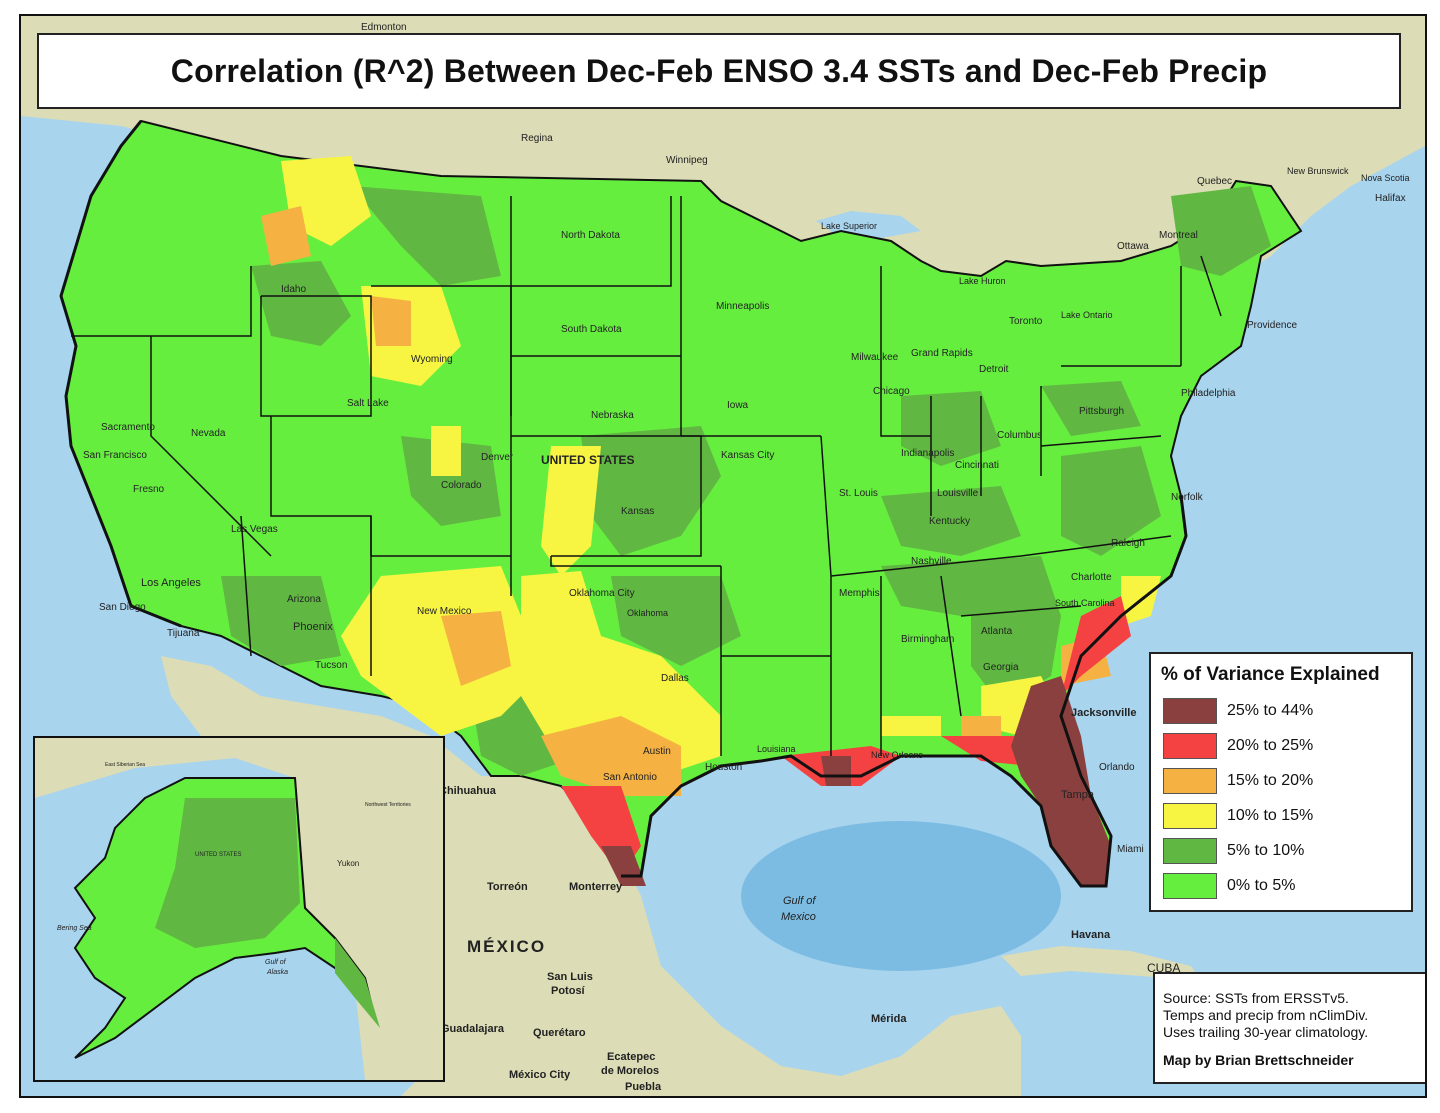 The height and width of the screenshot is (1113, 1440). I want to click on label-oklahoma: Oklahoma, so click(647, 613).